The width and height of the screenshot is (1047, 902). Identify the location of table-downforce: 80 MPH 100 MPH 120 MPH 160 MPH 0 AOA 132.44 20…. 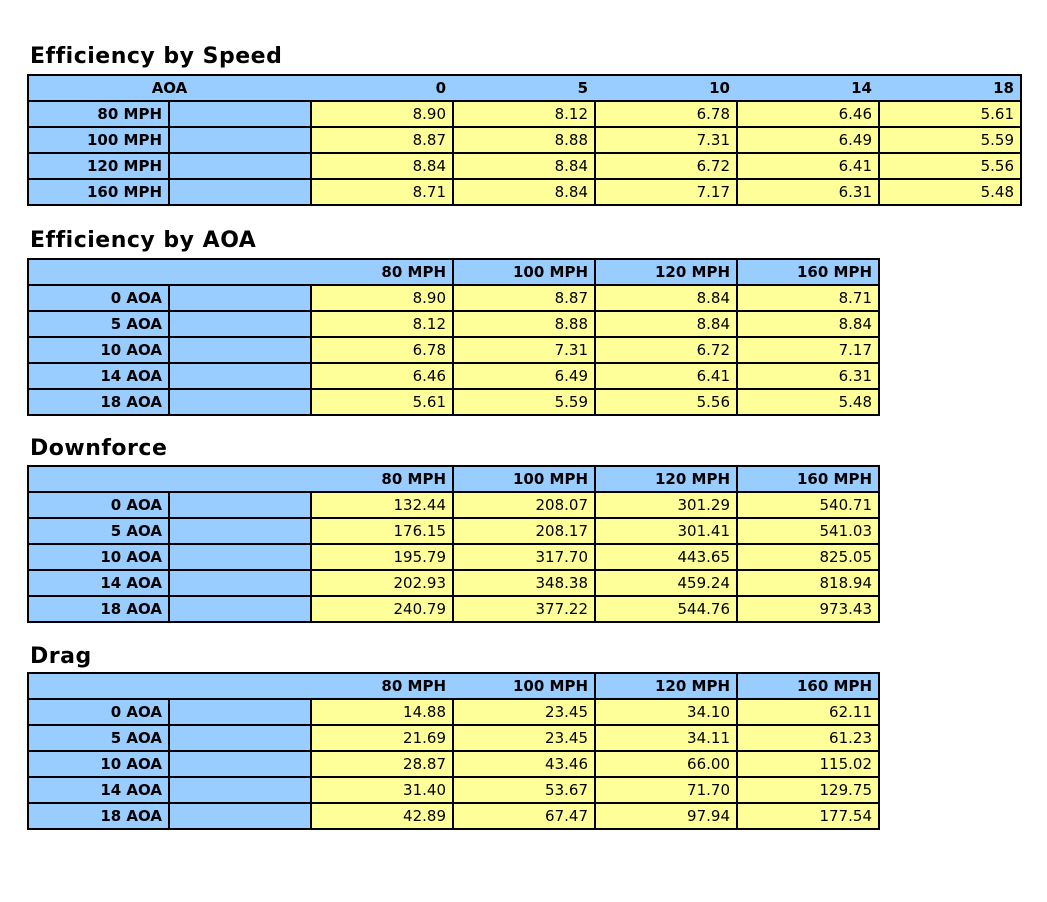
(453, 544).